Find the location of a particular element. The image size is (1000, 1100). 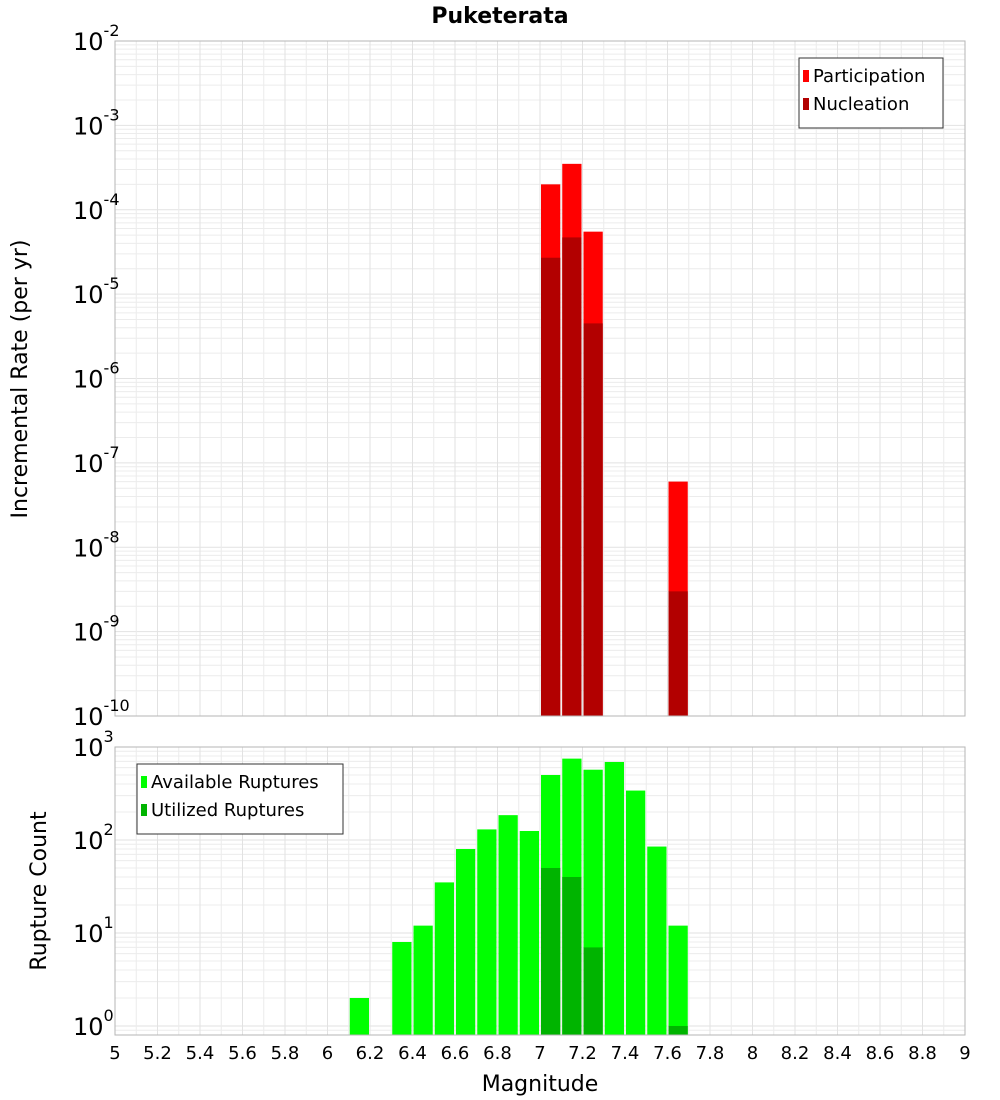

x-tick-label: 6 is located at coordinates (327, 1053).